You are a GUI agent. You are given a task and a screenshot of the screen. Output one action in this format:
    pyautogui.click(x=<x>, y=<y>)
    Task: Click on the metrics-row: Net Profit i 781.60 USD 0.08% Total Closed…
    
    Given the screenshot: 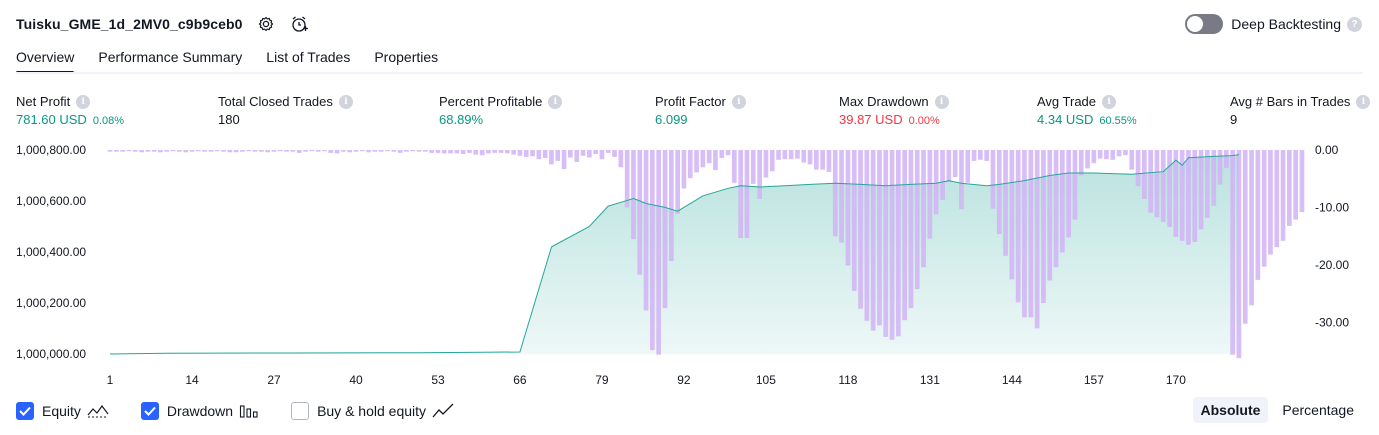 What is the action you would take?
    pyautogui.click(x=689, y=113)
    